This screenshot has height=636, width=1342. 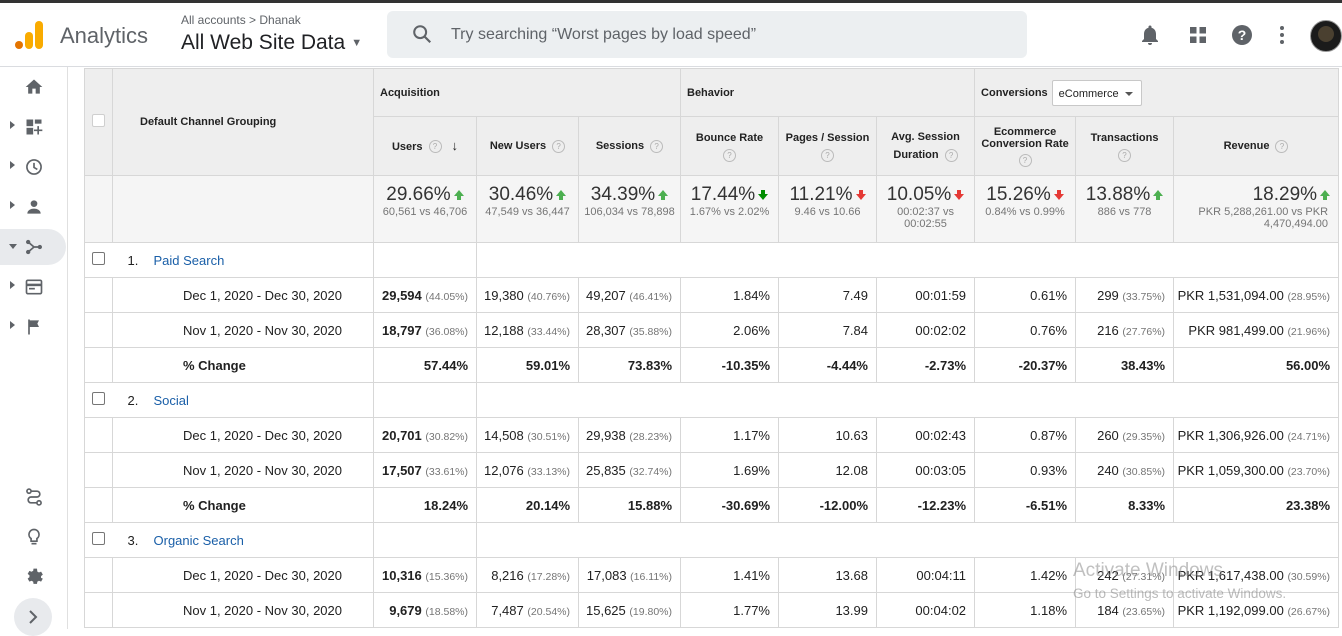 What do you see at coordinates (33, 247) in the screenshot?
I see `sidebar-item-acquisition` at bounding box center [33, 247].